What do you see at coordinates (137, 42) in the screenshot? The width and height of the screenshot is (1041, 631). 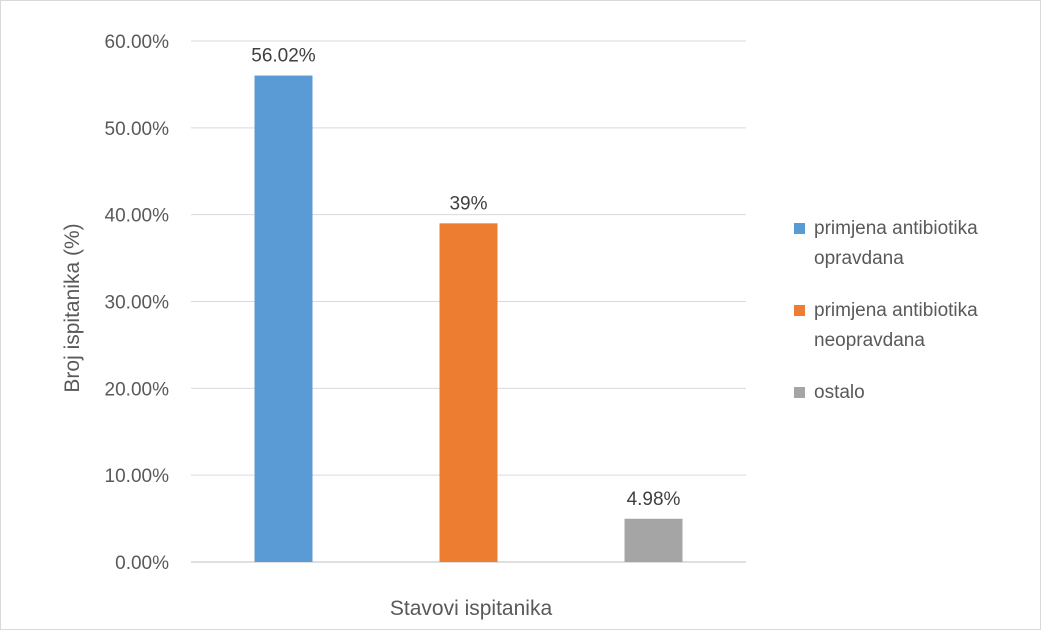 I see `y-tick-label: 60.00%` at bounding box center [137, 42].